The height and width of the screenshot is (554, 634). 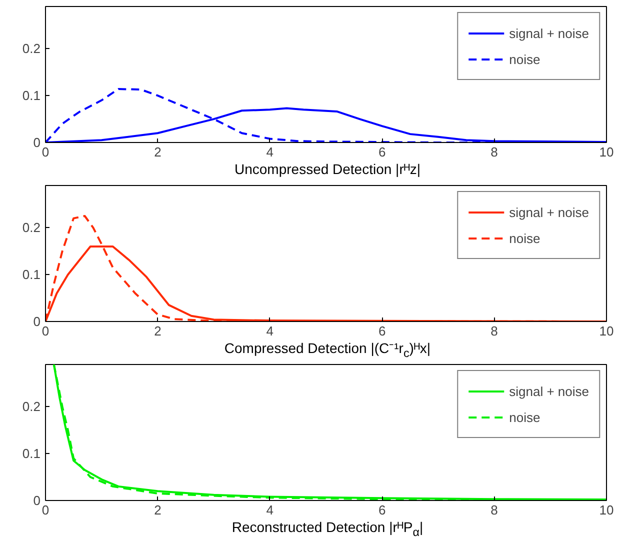 I want to click on x-axis-title: Compressed Detection |(C⁻¹r$_{c}$)ᴴx|, so click(x=327, y=350).